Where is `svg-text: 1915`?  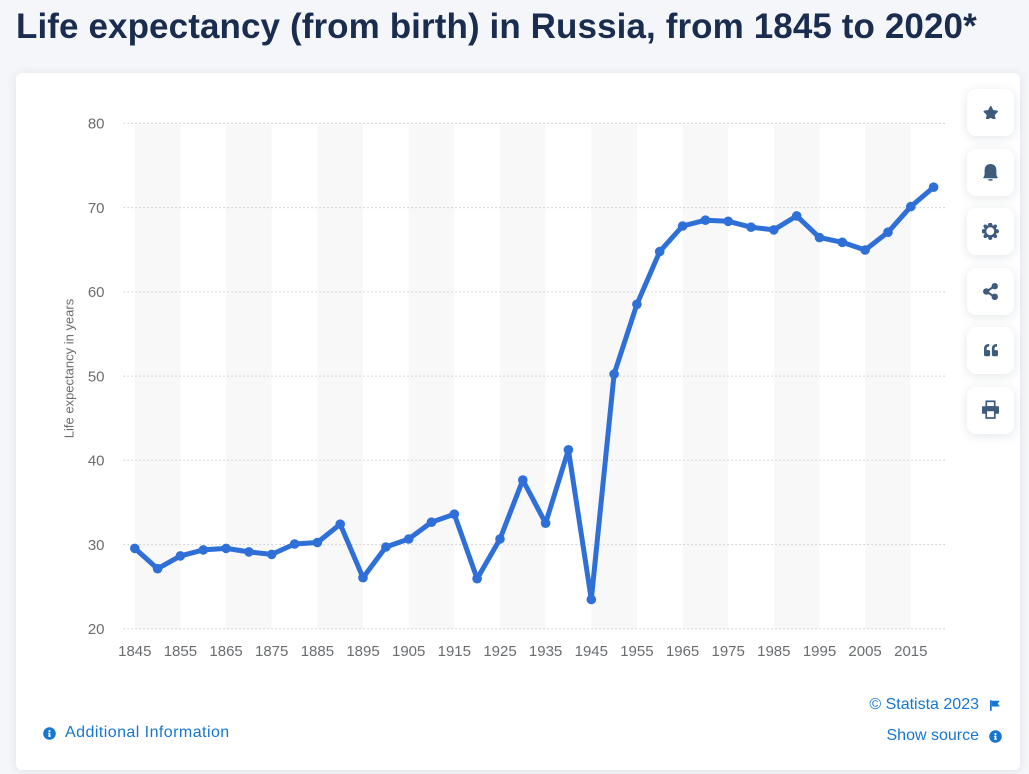
svg-text: 1915 is located at coordinates (454, 651).